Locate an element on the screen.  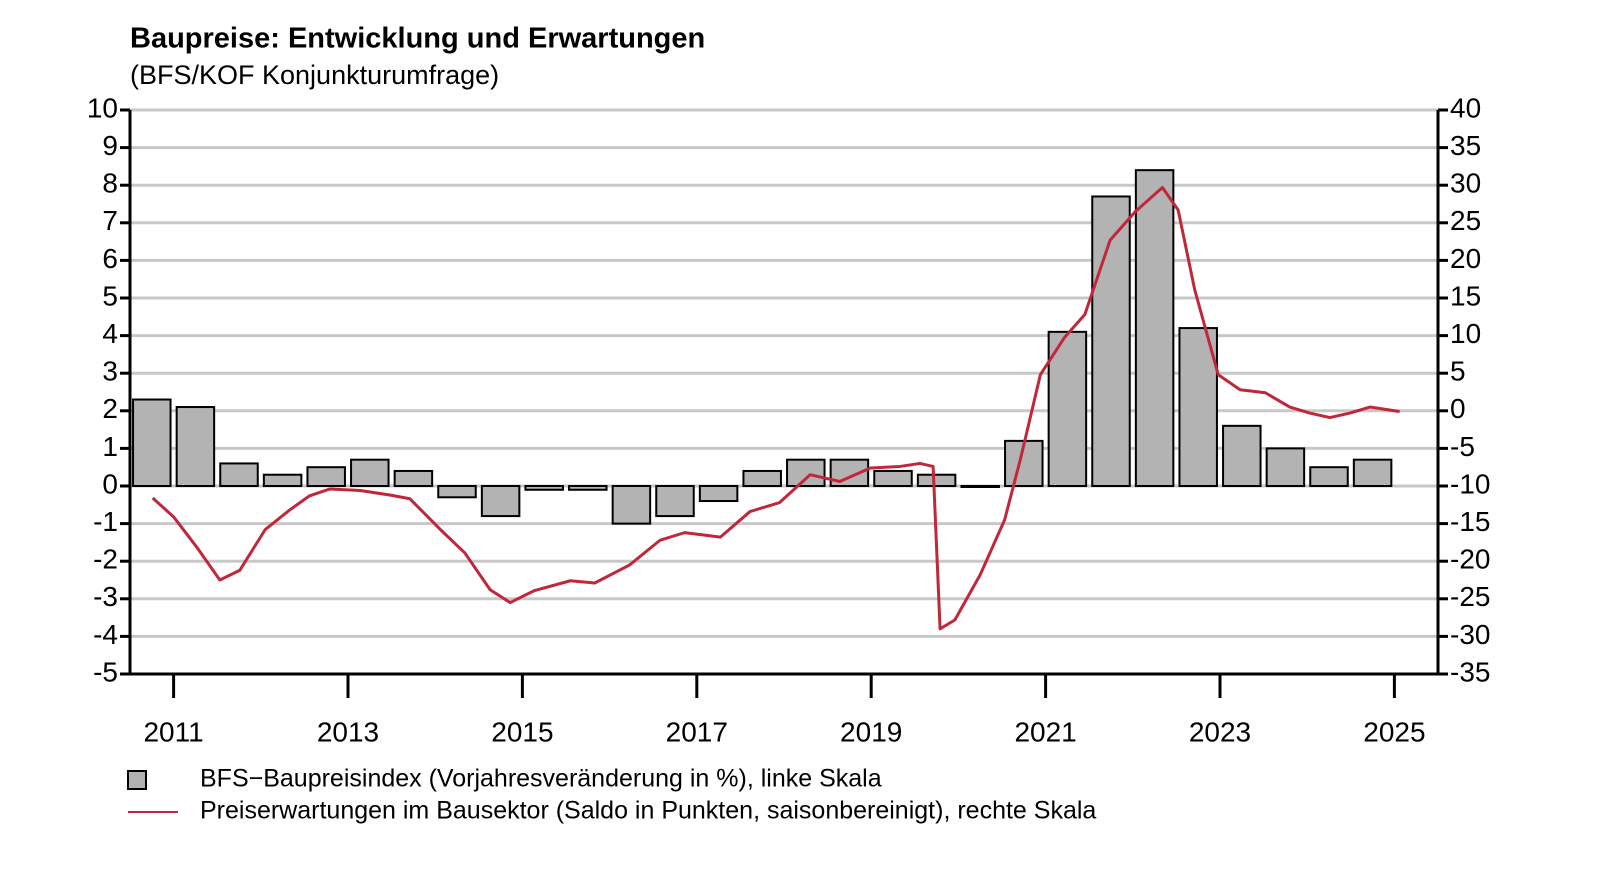
y-tick-label: 2 is located at coordinates (110, 408).